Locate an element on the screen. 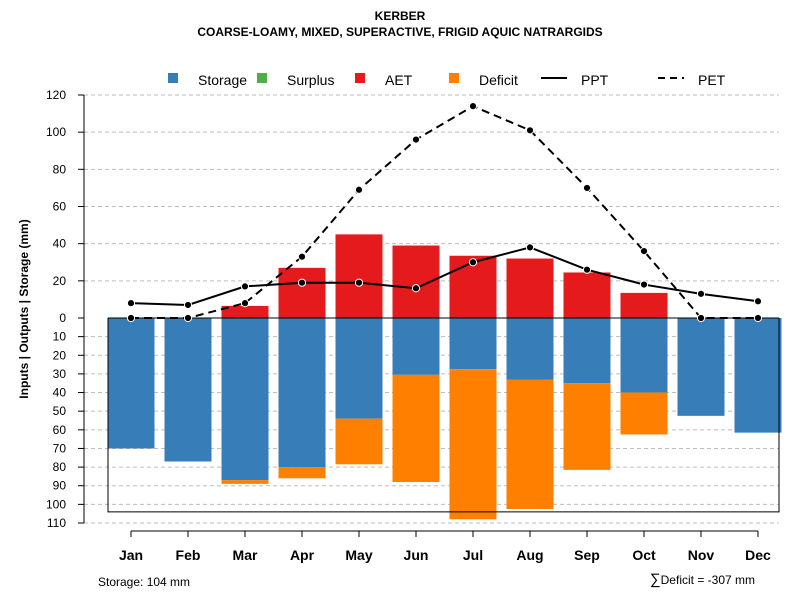 Image resolution: width=800 pixels, height=600 pixels. x-tick-label: Oct is located at coordinates (644, 555).